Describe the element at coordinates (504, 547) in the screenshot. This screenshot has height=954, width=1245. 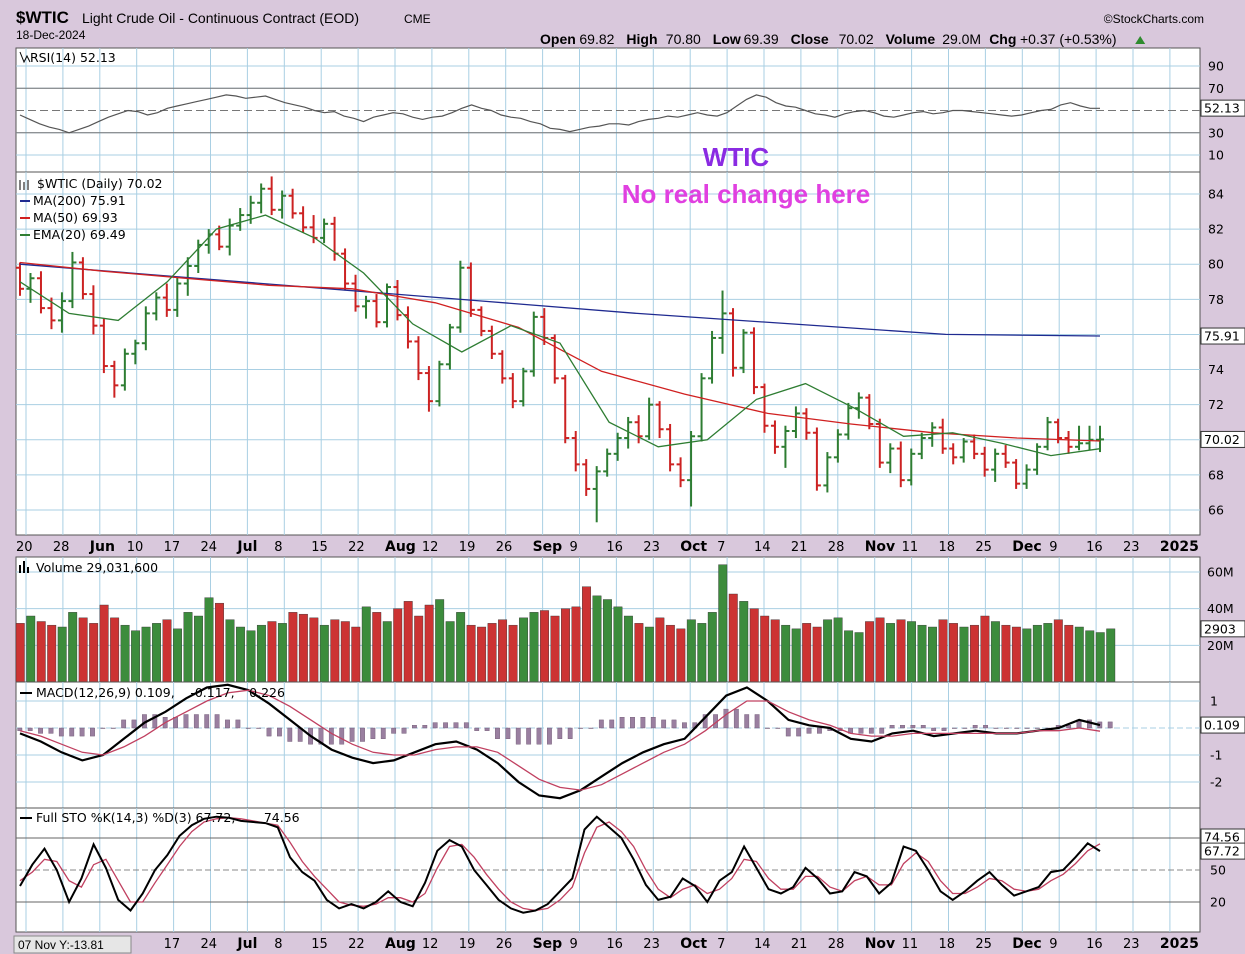
I see `x-tick-label: 26` at that location.